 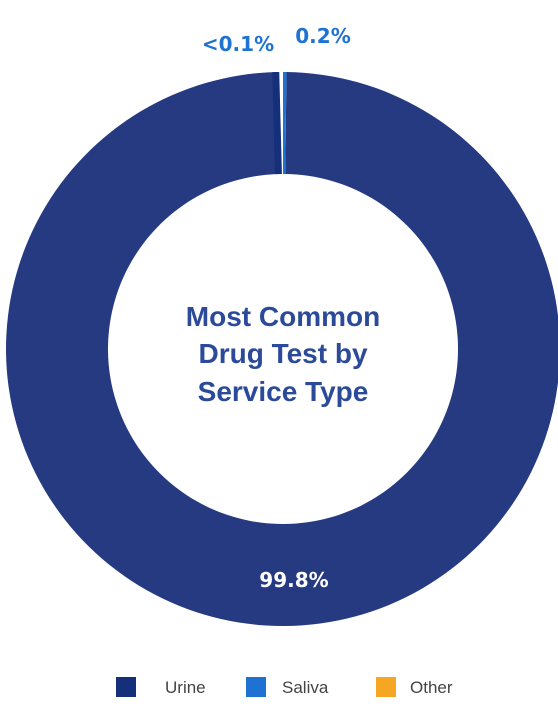 What do you see at coordinates (277, 123) in the screenshot?
I see `slice-divider` at bounding box center [277, 123].